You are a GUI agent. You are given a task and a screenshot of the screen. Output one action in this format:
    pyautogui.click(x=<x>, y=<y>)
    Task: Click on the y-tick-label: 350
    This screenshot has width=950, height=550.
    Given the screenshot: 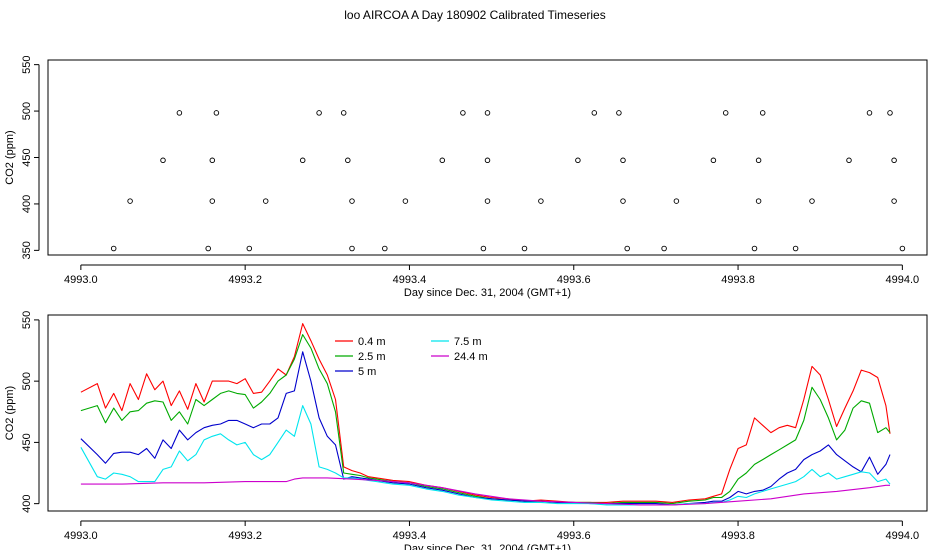 What is the action you would take?
    pyautogui.click(x=27, y=250)
    